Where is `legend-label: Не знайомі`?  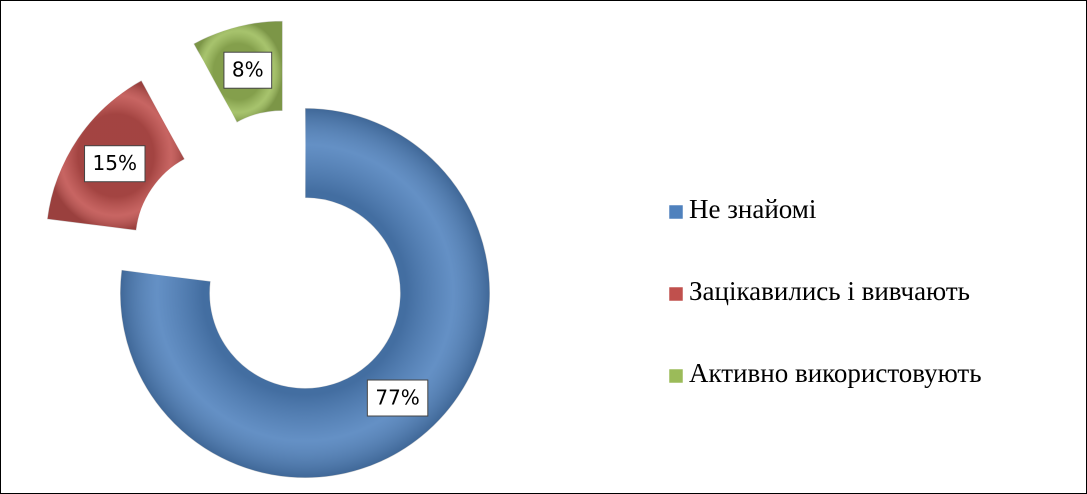 legend-label: Не знайомі is located at coordinates (752, 209).